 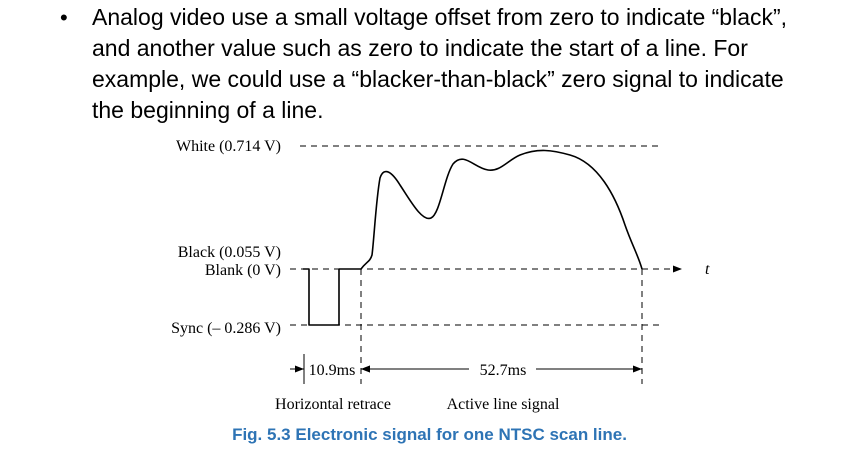 What do you see at coordinates (228, 146) in the screenshot?
I see `white-level-label: White (0.714 V)` at bounding box center [228, 146].